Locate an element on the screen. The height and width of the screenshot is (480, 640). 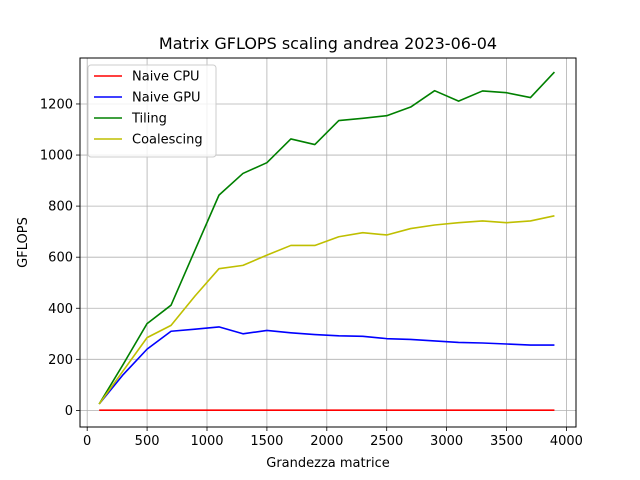
y-axis: 0 200 400 600 800 1000 1200 is located at coordinates (60, 258).